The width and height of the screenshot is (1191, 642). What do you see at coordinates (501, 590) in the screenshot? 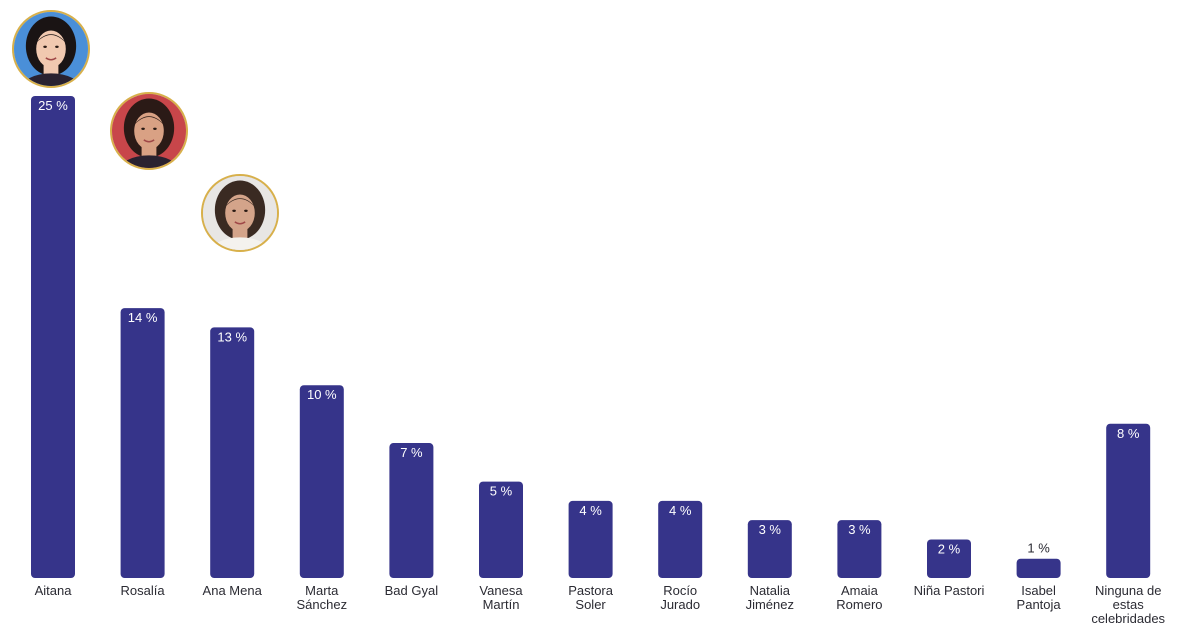
I see `category-label-line: Vanesa` at bounding box center [501, 590].